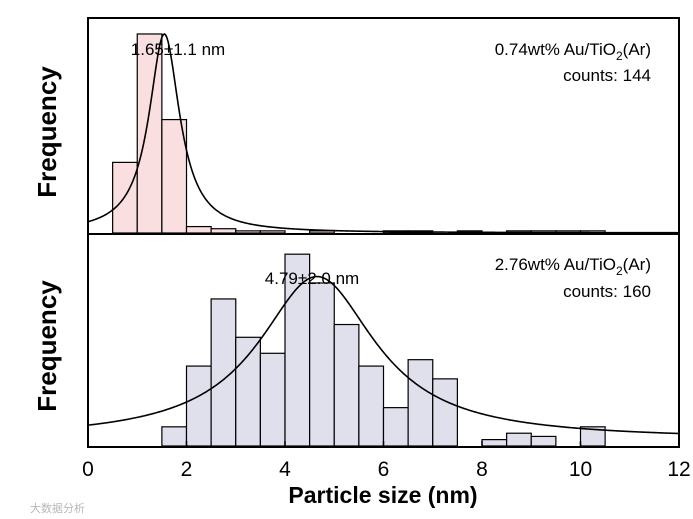  Describe the element at coordinates (187, 469) in the screenshot. I see `x-tick-label: 2` at that location.